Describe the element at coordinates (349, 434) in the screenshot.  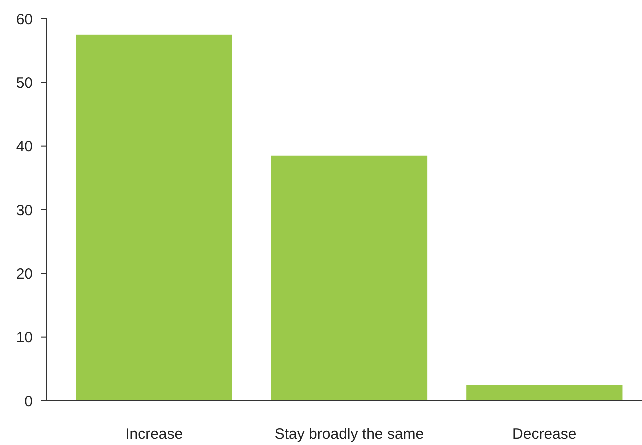
I see `x-tick-label: Stay broadly the same` at that location.